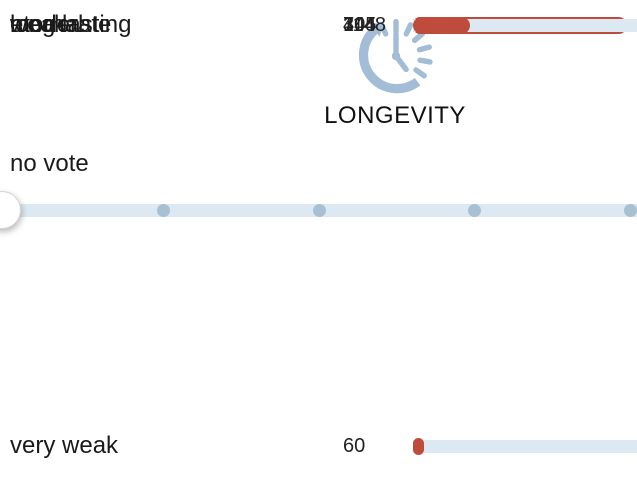  I want to click on vote-slider, so click(318, 210).